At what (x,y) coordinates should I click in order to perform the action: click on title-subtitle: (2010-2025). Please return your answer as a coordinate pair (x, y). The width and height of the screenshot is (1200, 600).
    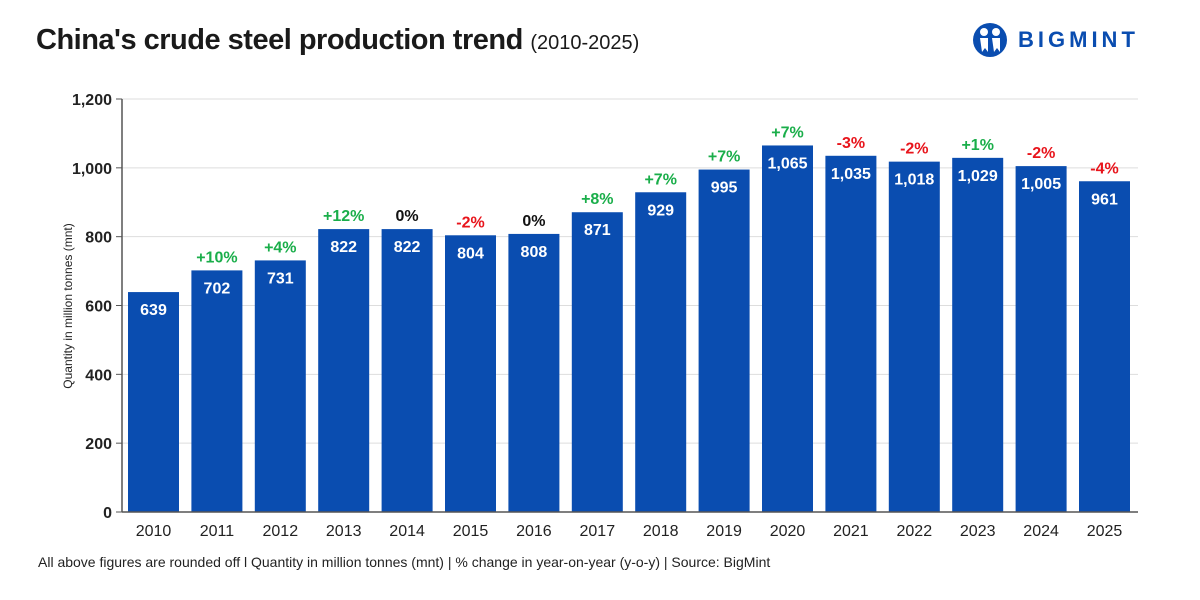
    Looking at the image, I should click on (585, 43).